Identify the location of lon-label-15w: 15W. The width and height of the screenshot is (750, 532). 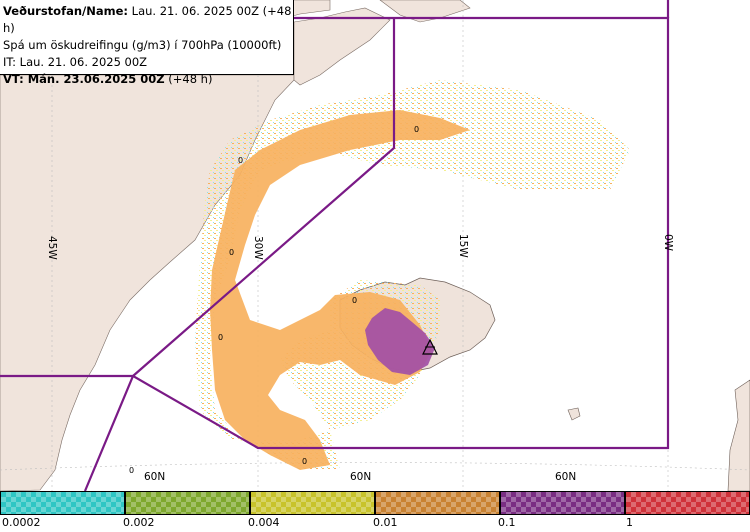
(463, 246).